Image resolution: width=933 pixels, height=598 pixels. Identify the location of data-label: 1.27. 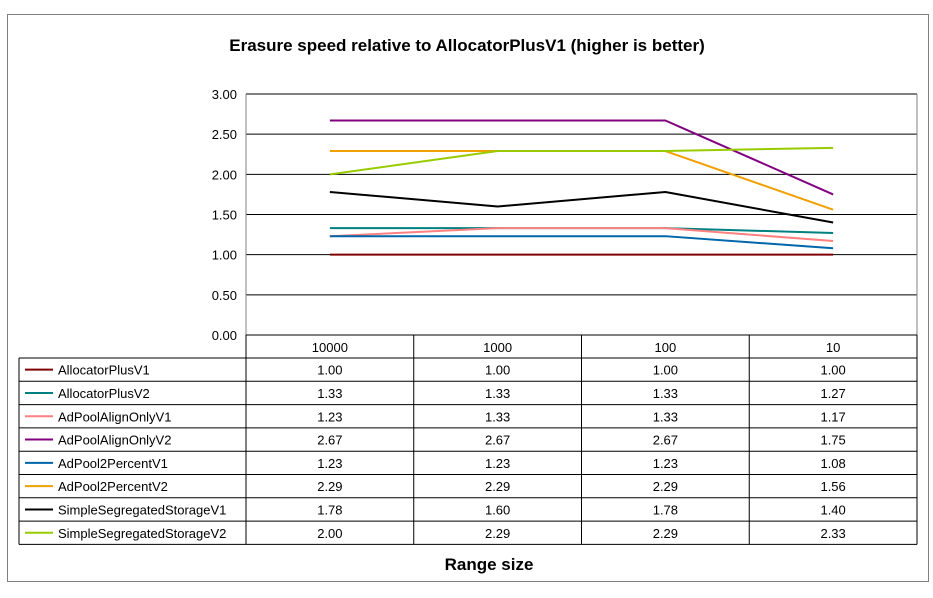
(832, 393).